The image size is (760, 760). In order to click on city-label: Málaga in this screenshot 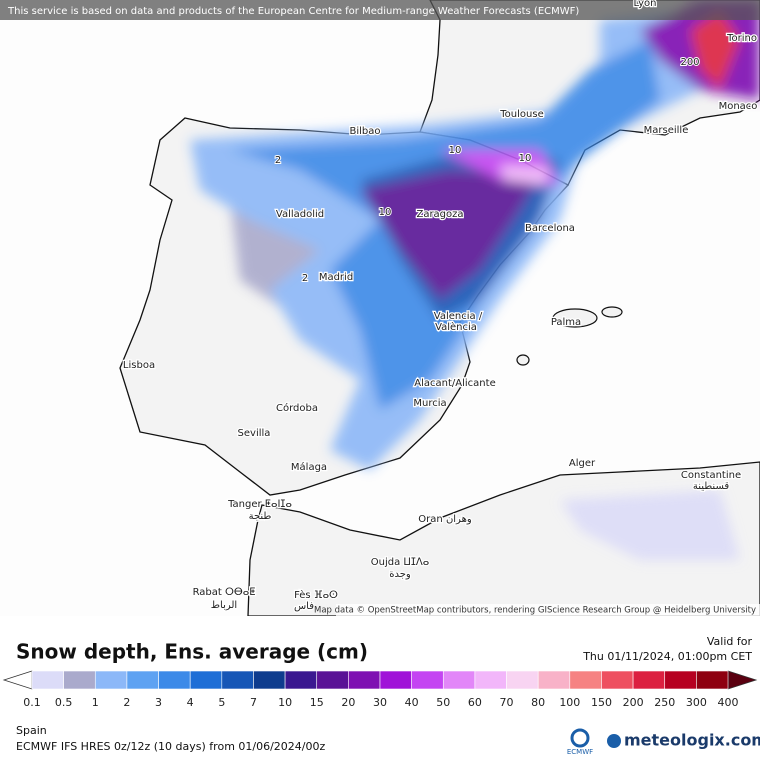, I will do `click(309, 467)`.